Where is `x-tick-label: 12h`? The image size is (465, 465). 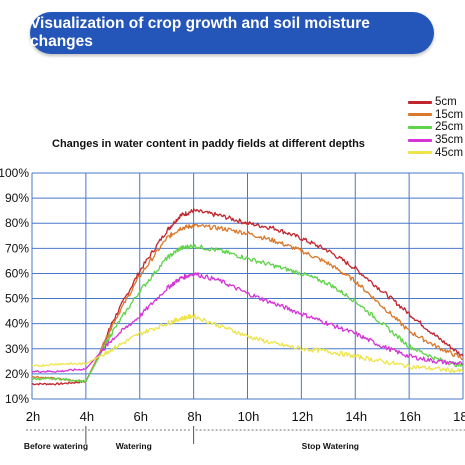
x-tick-label: 12h is located at coordinates (303, 416).